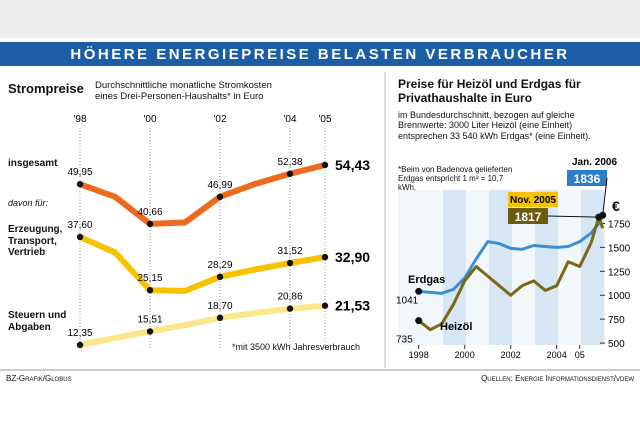 This screenshot has height=427, width=640. What do you see at coordinates (37, 321) in the screenshot?
I see `series-label: Steuern und Abgaben` at bounding box center [37, 321].